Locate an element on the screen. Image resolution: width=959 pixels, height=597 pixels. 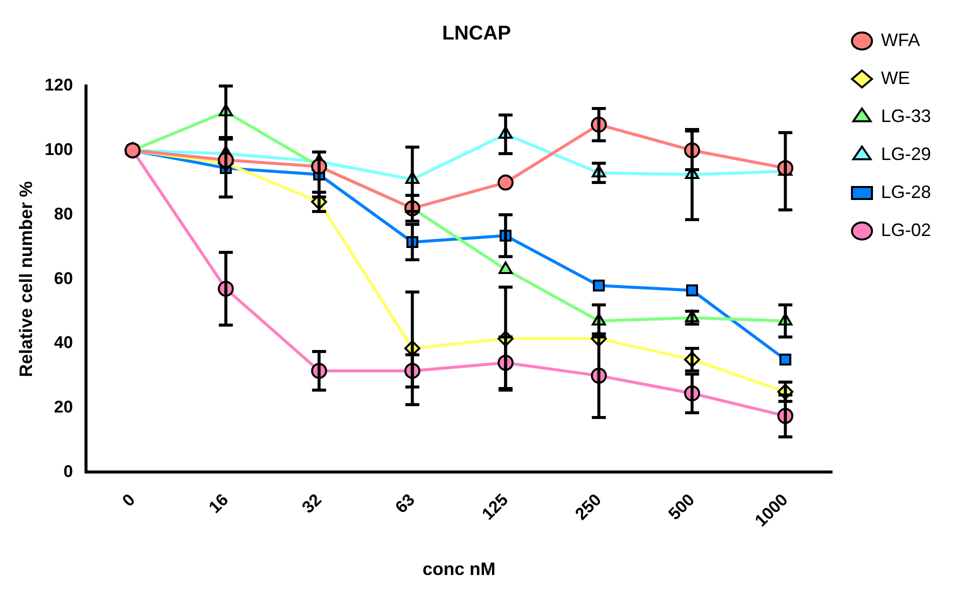
y-tick-label: 120 is located at coordinates (58, 85).